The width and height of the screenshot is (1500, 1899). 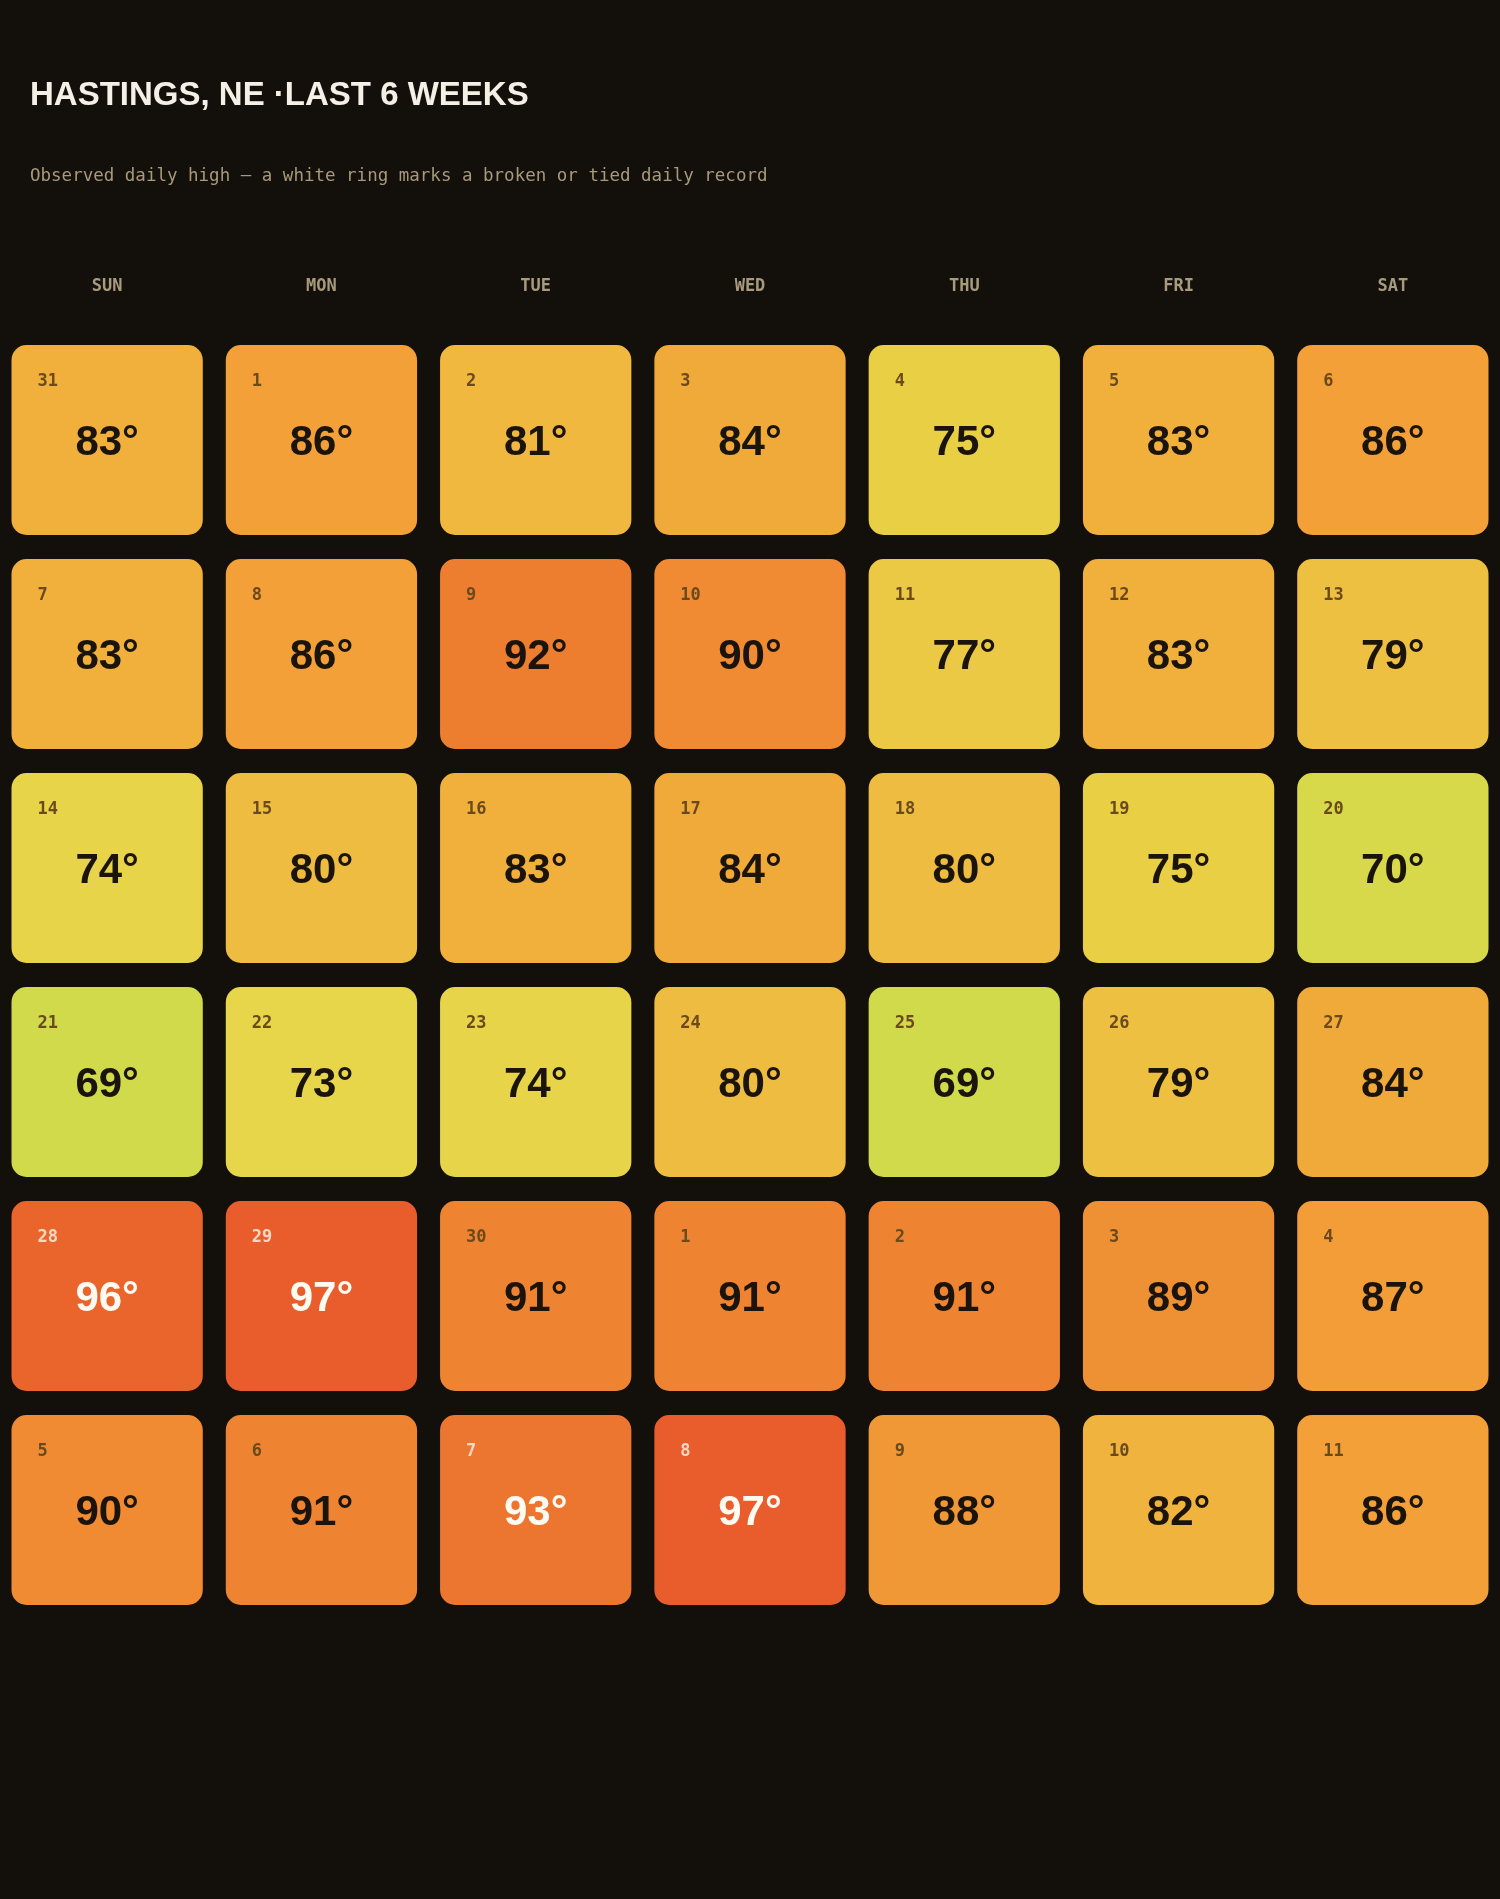 I want to click on annotation: 20, so click(x=1333, y=808).